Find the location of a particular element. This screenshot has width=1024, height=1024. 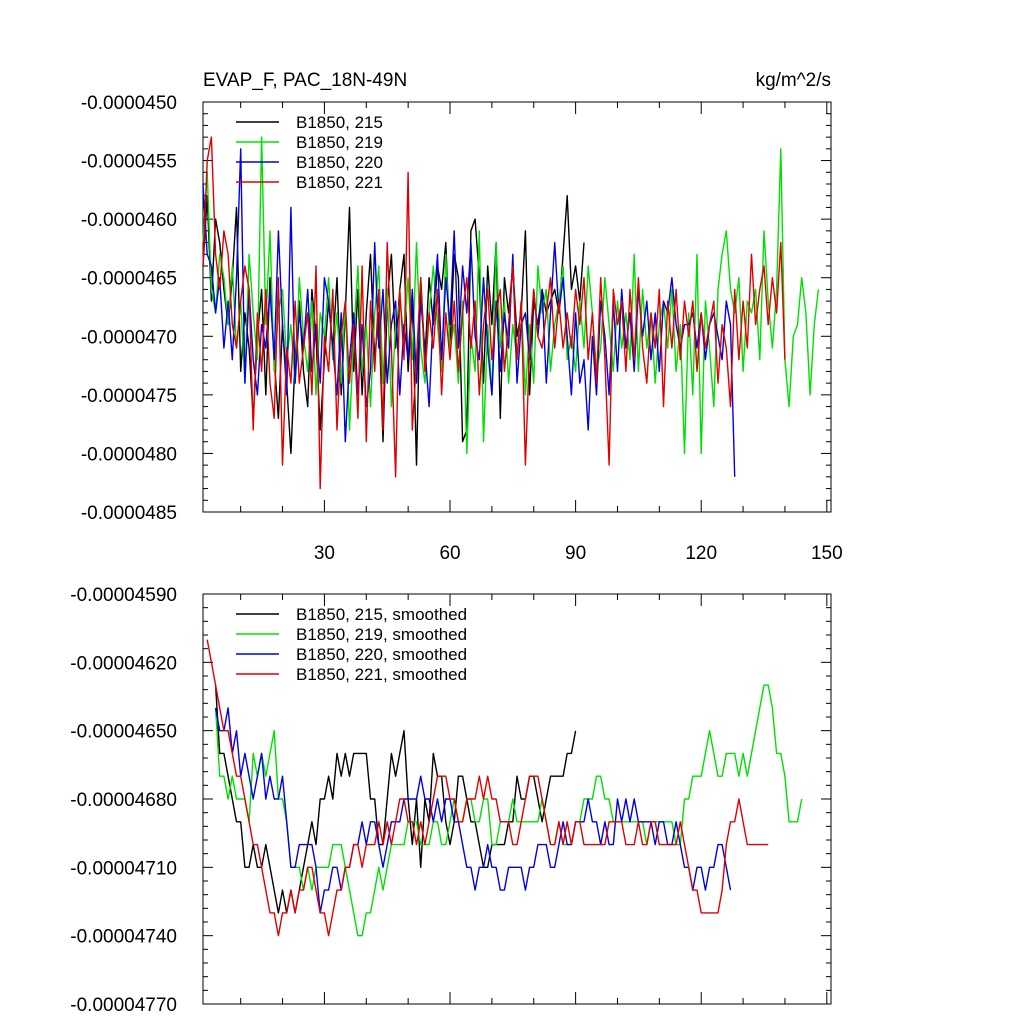

y-tick-label: -0.0000475 is located at coordinates (129, 396).